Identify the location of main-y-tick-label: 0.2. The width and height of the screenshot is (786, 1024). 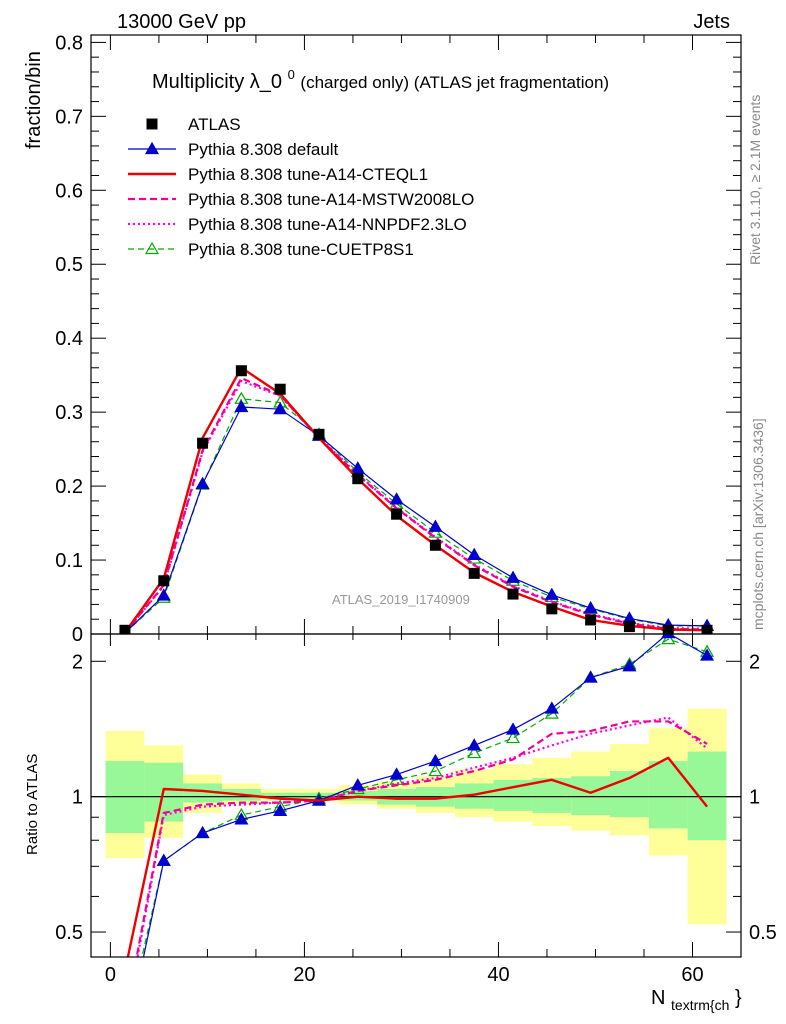
(69, 487).